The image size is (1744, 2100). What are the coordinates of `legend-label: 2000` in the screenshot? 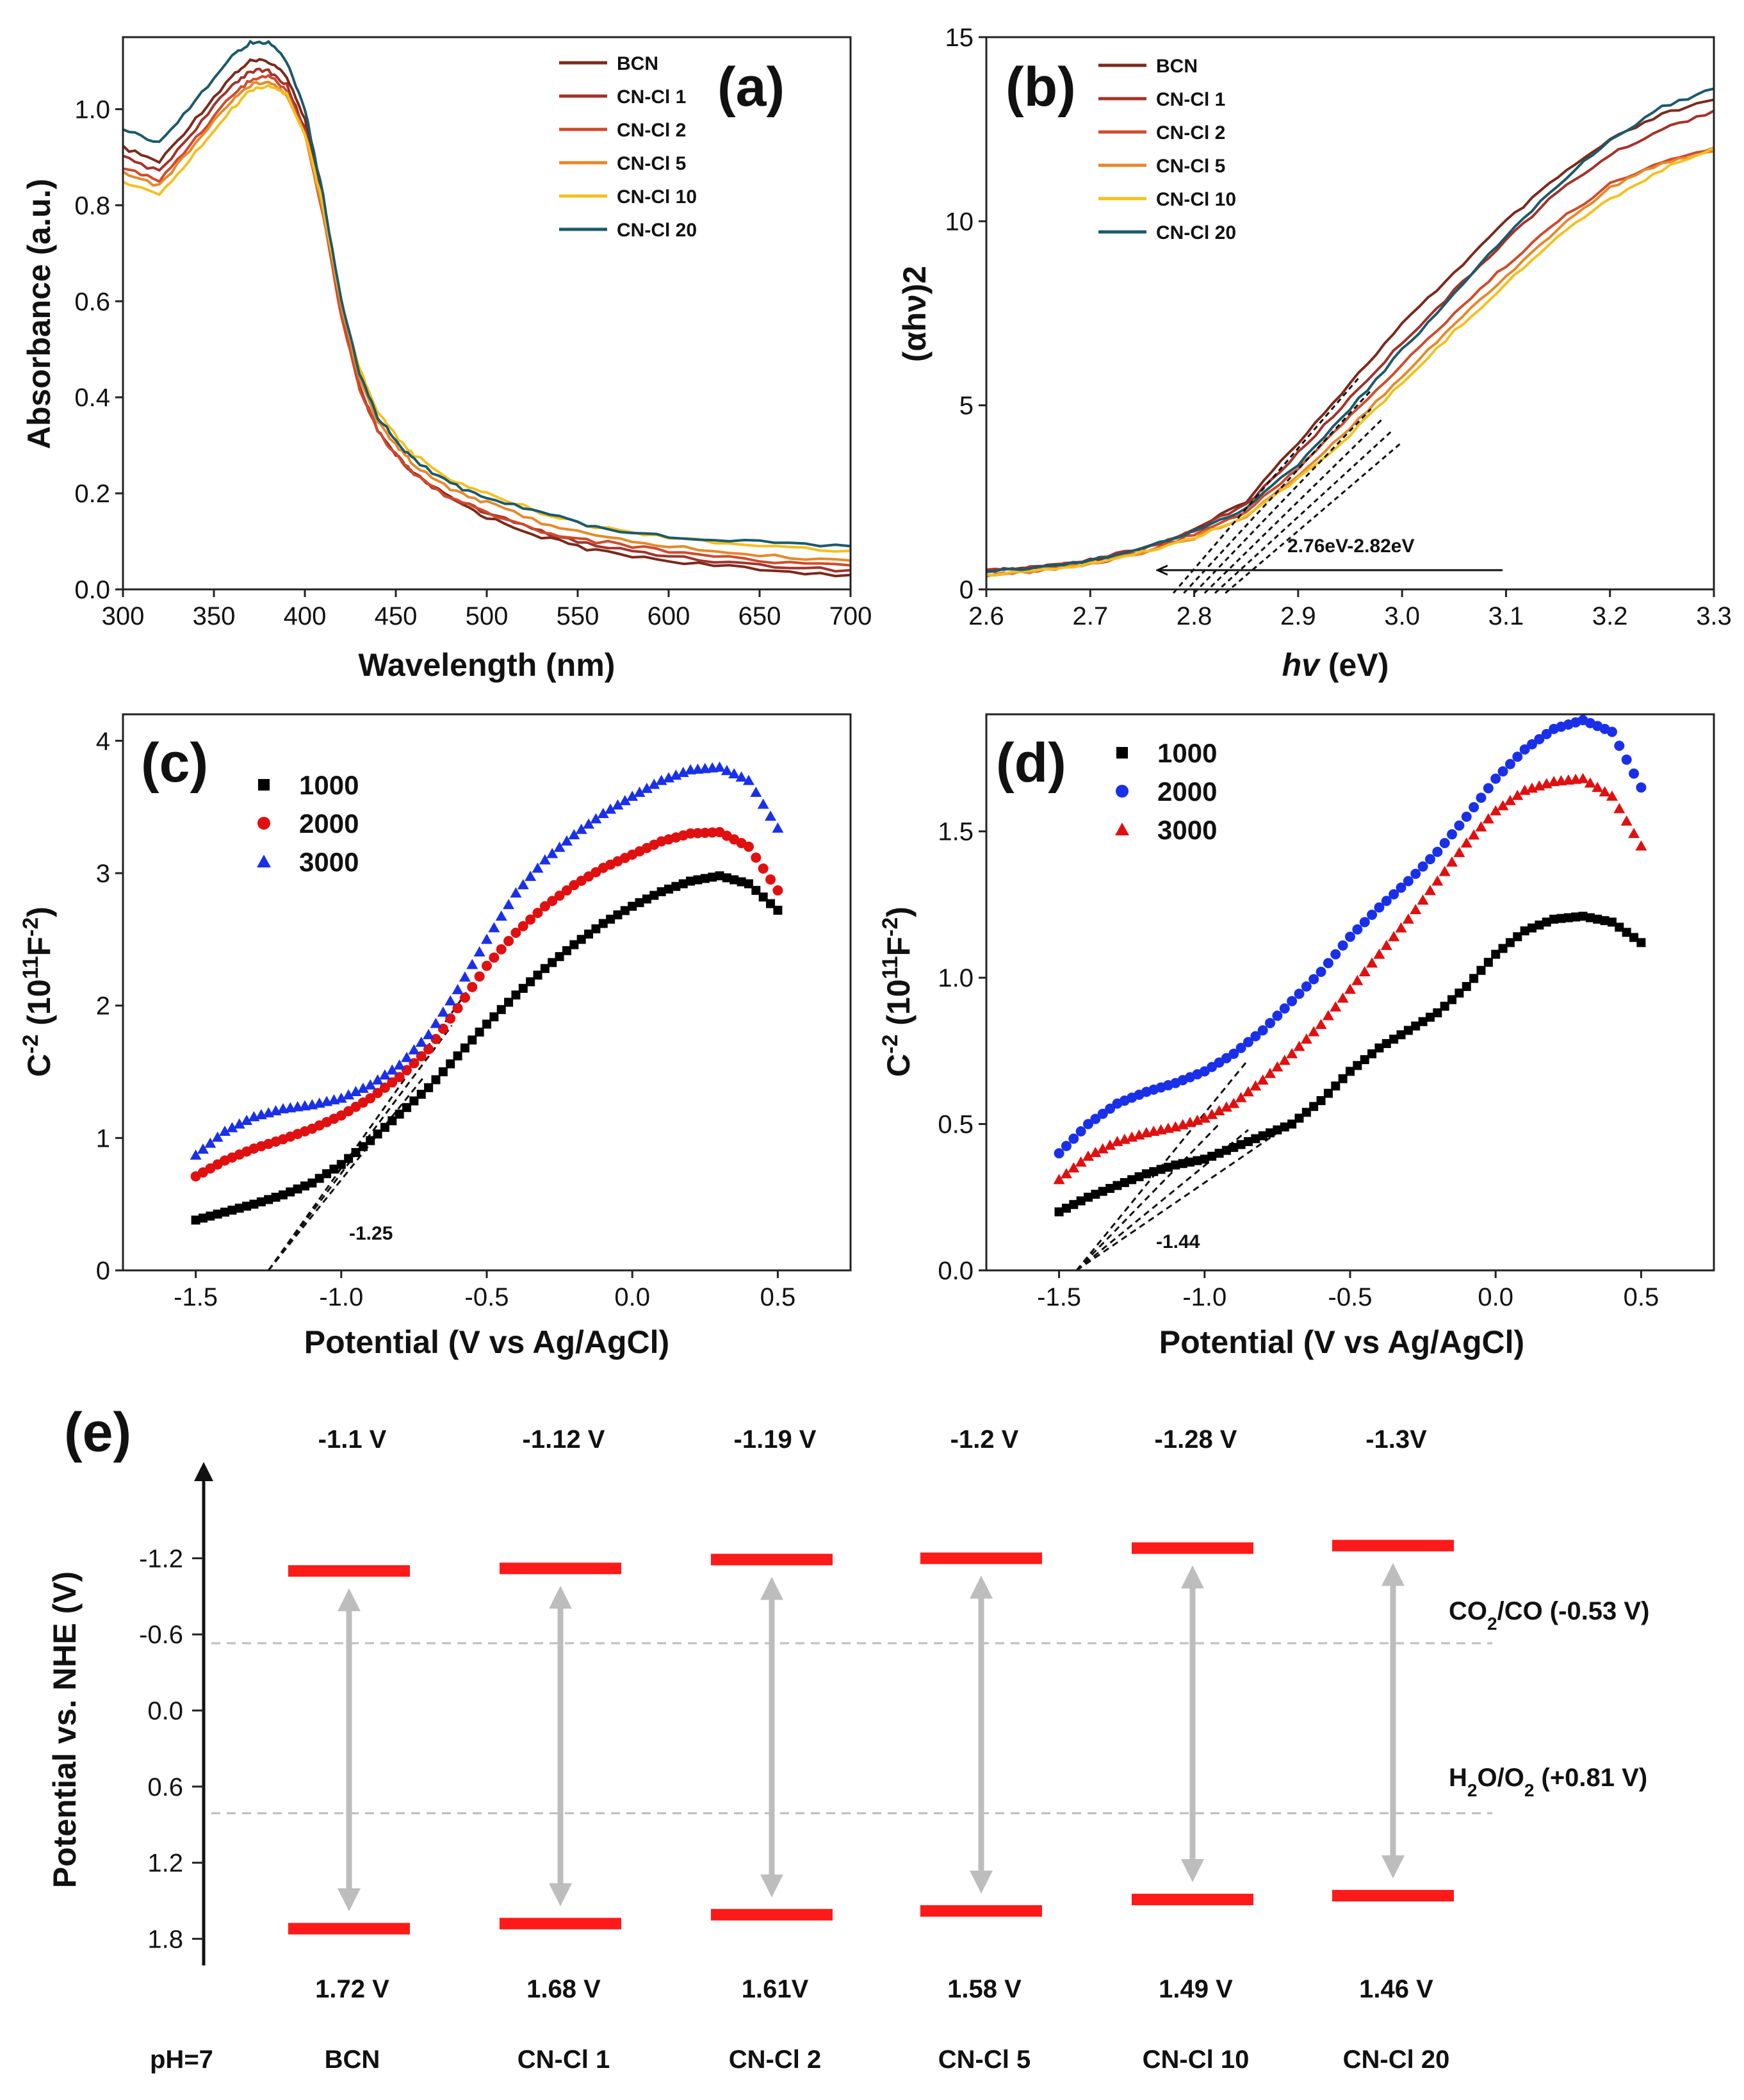 It's located at (329, 823).